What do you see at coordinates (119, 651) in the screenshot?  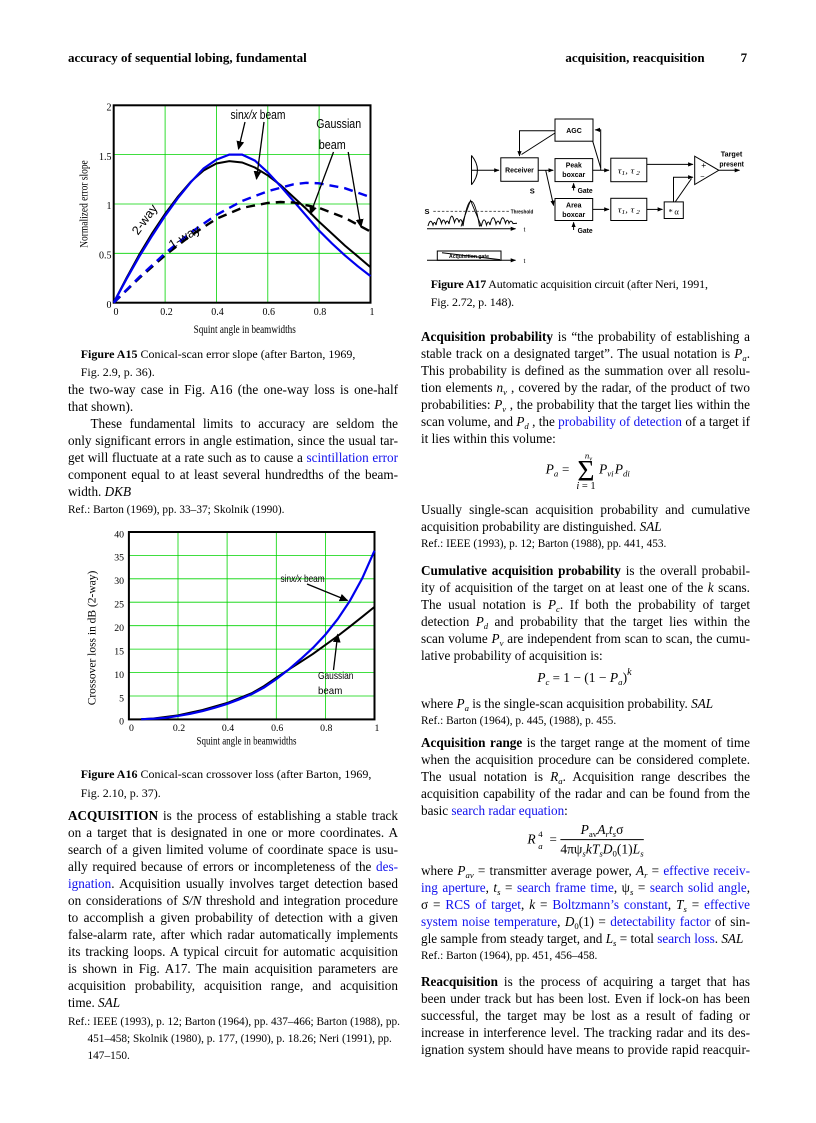 I see `svg-text: 15` at bounding box center [119, 651].